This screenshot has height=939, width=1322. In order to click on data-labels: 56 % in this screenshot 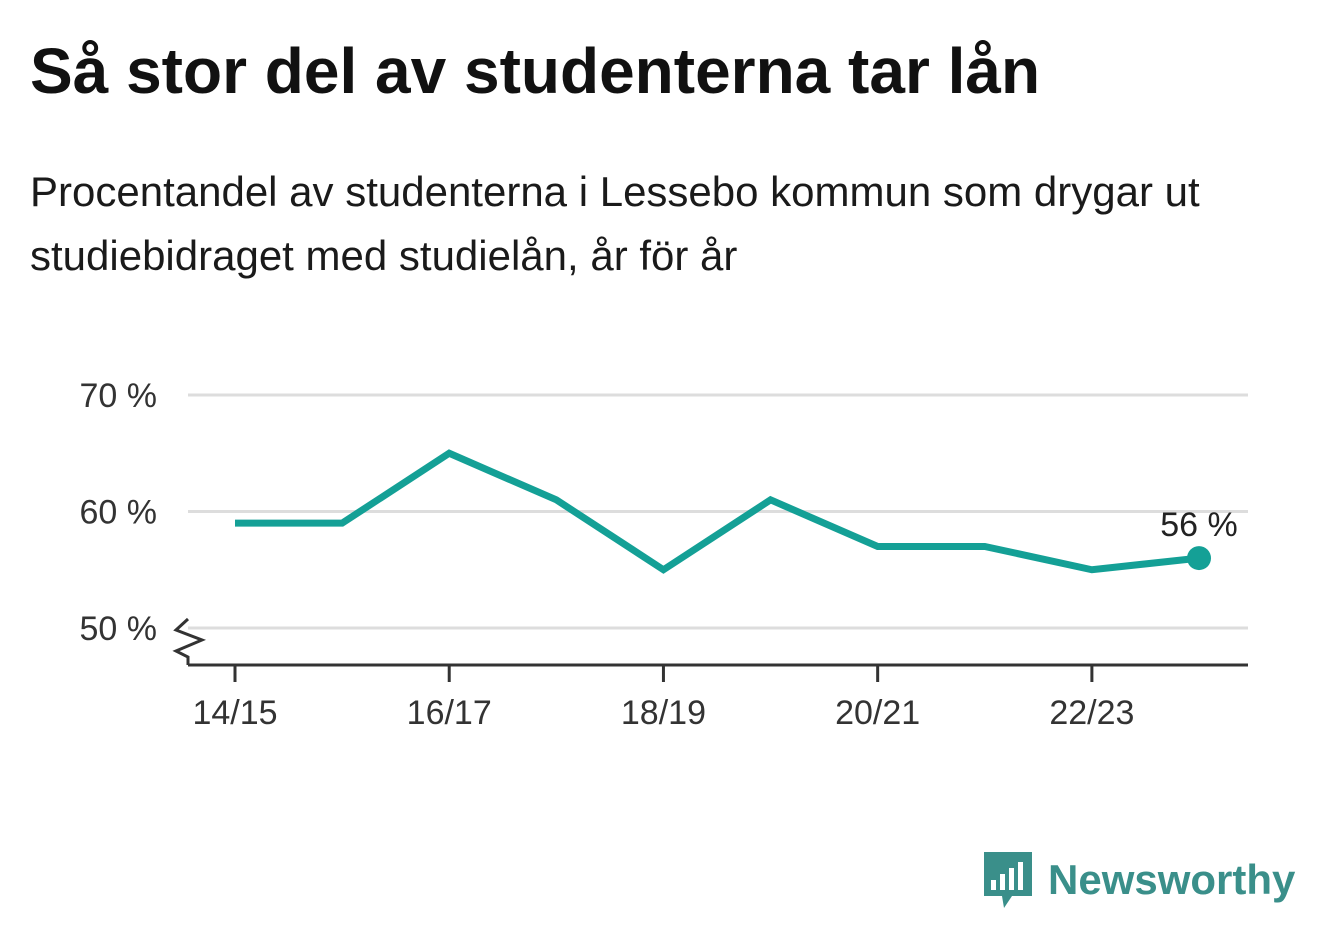, I will do `click(1199, 525)`.